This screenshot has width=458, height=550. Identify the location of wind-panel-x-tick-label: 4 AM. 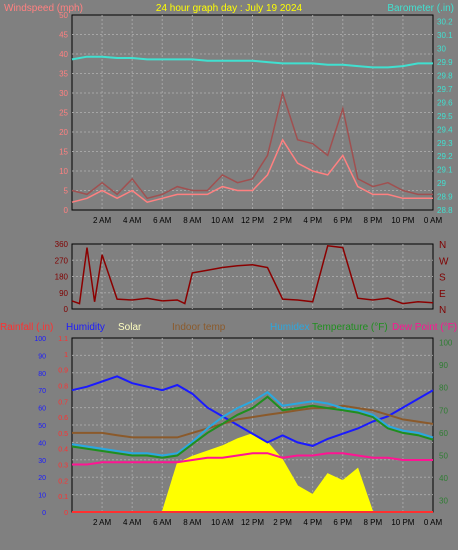
(132, 220).